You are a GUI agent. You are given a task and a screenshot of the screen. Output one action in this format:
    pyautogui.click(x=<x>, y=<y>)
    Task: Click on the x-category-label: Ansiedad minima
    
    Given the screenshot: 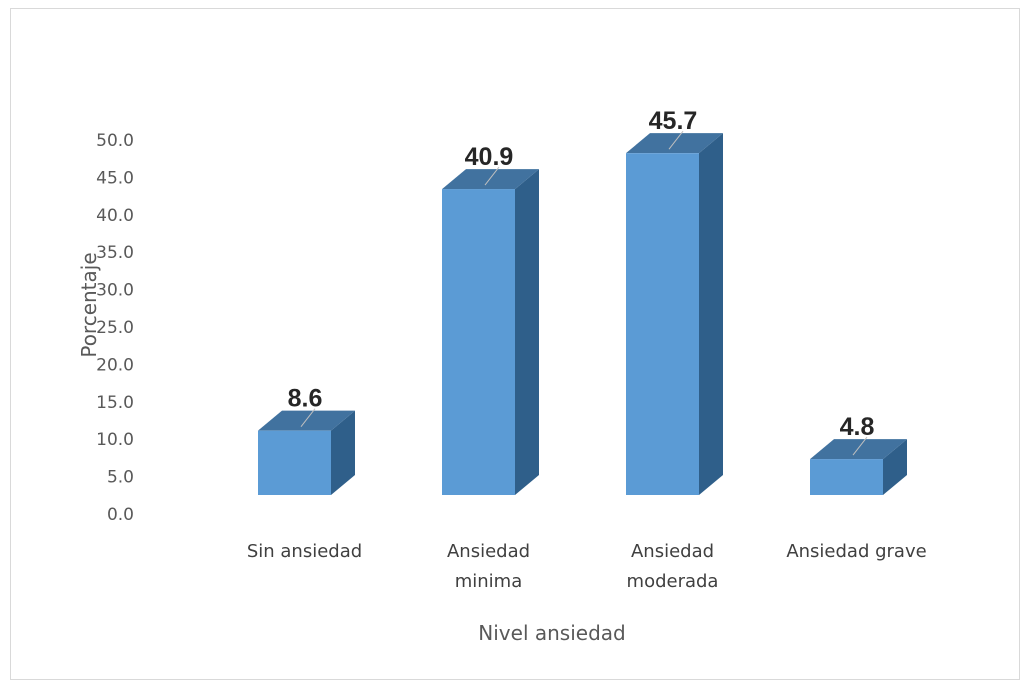 What is the action you would take?
    pyautogui.click(x=488, y=566)
    